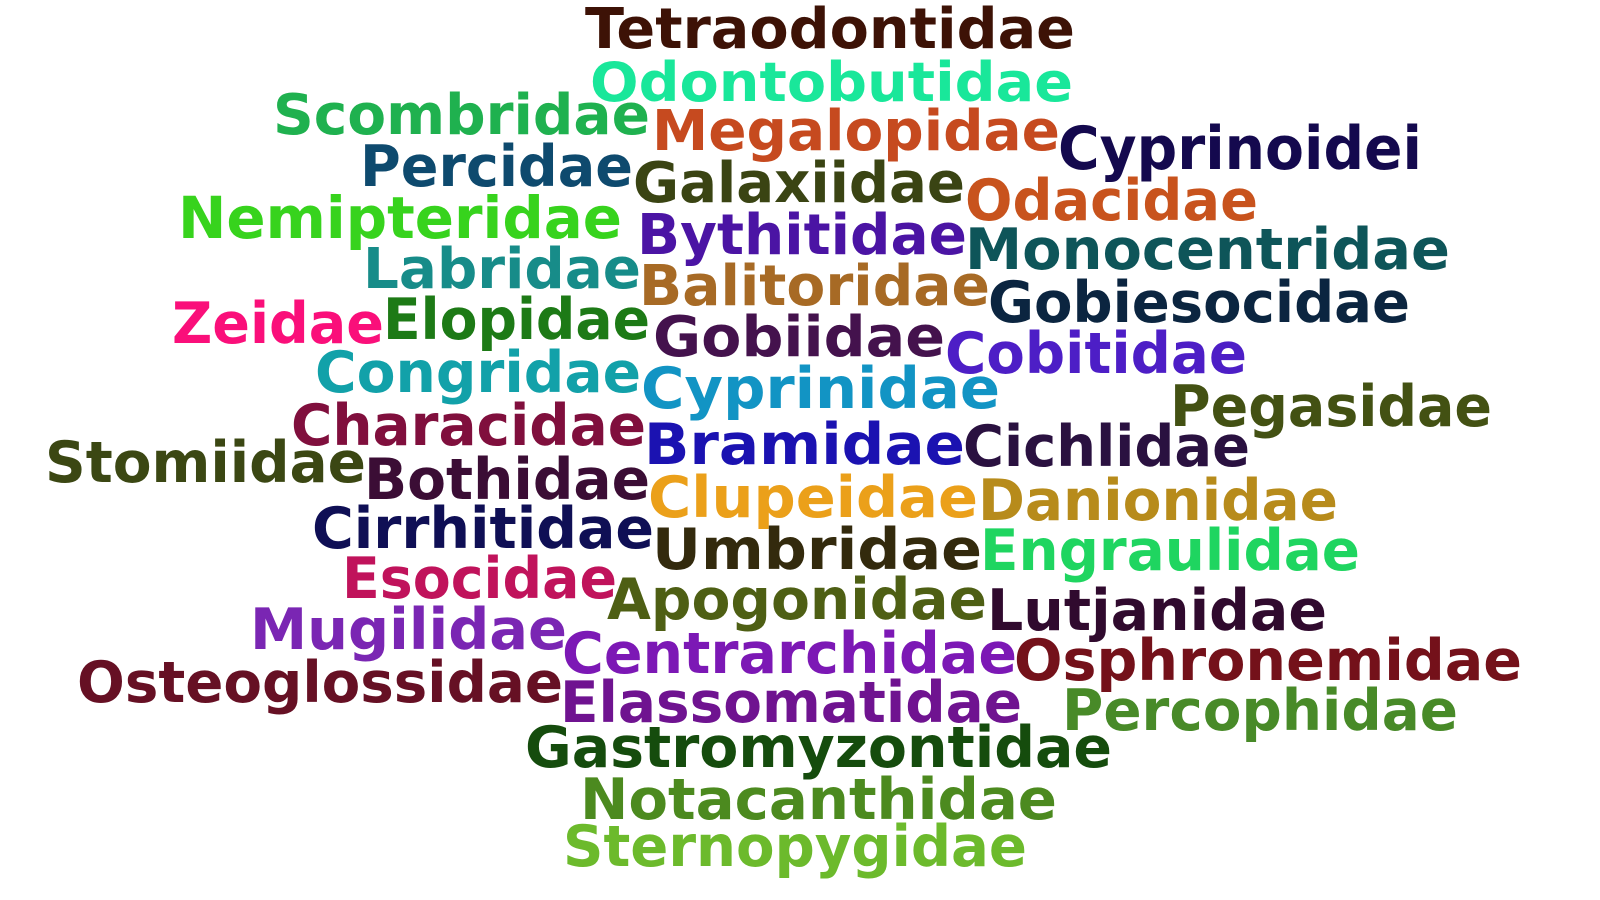 This screenshot has height=900, width=1600. Describe the element at coordinates (461, 115) in the screenshot. I see `word-scombridae: Scombridae` at that location.